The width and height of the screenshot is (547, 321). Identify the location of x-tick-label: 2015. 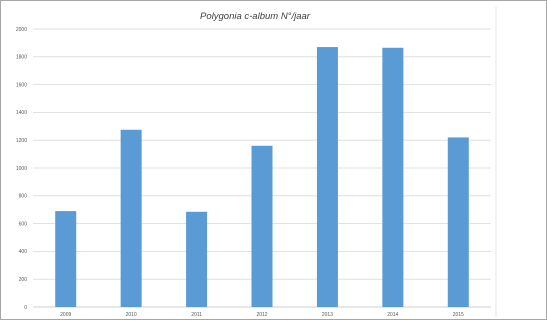
(458, 315).